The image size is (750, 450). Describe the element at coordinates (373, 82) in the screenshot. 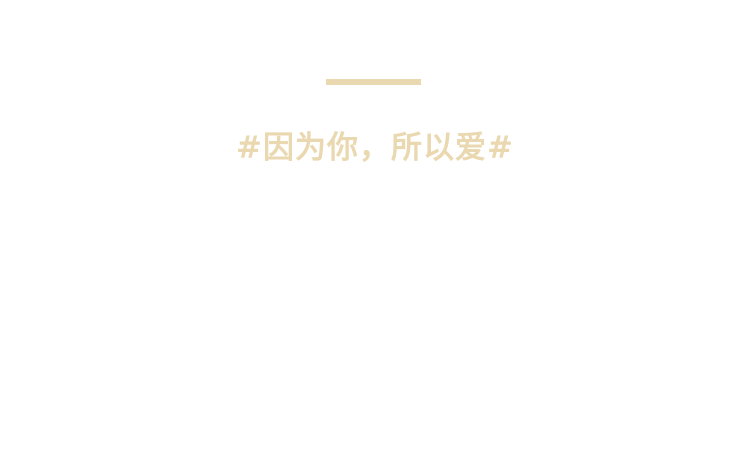

I see `accent-divider` at that location.